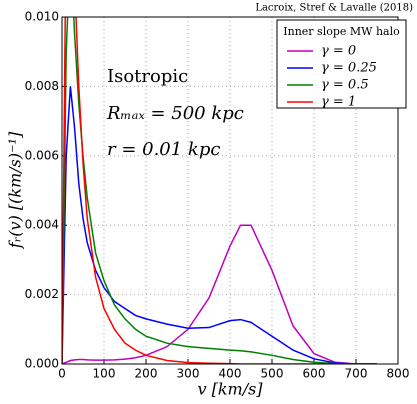 The height and width of the screenshot is (404, 417). What do you see at coordinates (42, 364) in the screenshot?
I see `y-tick-label: 0.000` at bounding box center [42, 364].